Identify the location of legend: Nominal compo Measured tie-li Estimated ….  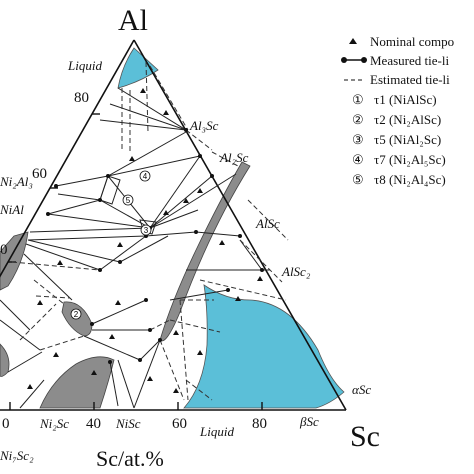
(397, 110).